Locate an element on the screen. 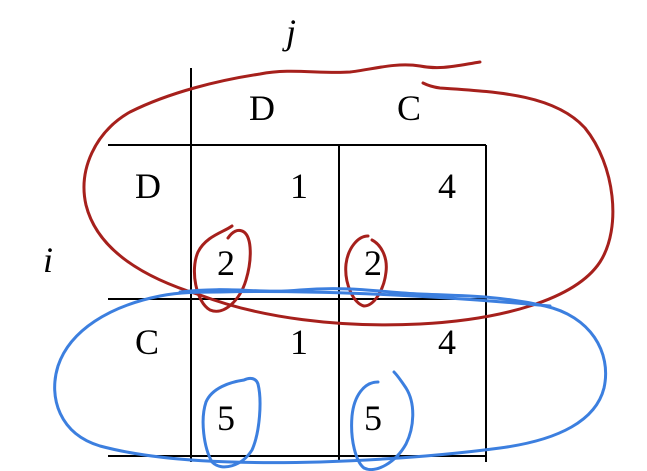  row-strategy-d: D is located at coordinates (148, 186).